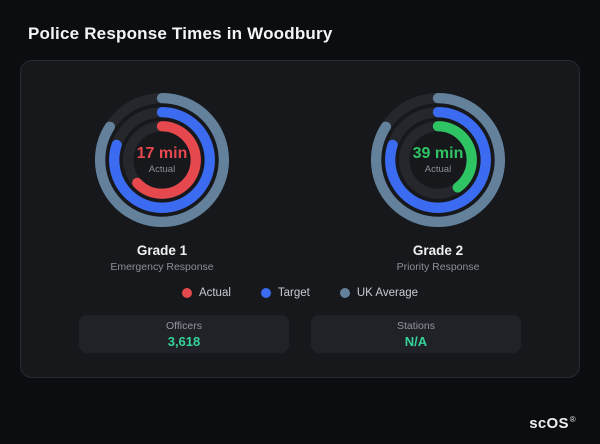 The height and width of the screenshot is (444, 600). What do you see at coordinates (300, 334) in the screenshot?
I see `stats-row: Officers 3,618 Stations N/A` at bounding box center [300, 334].